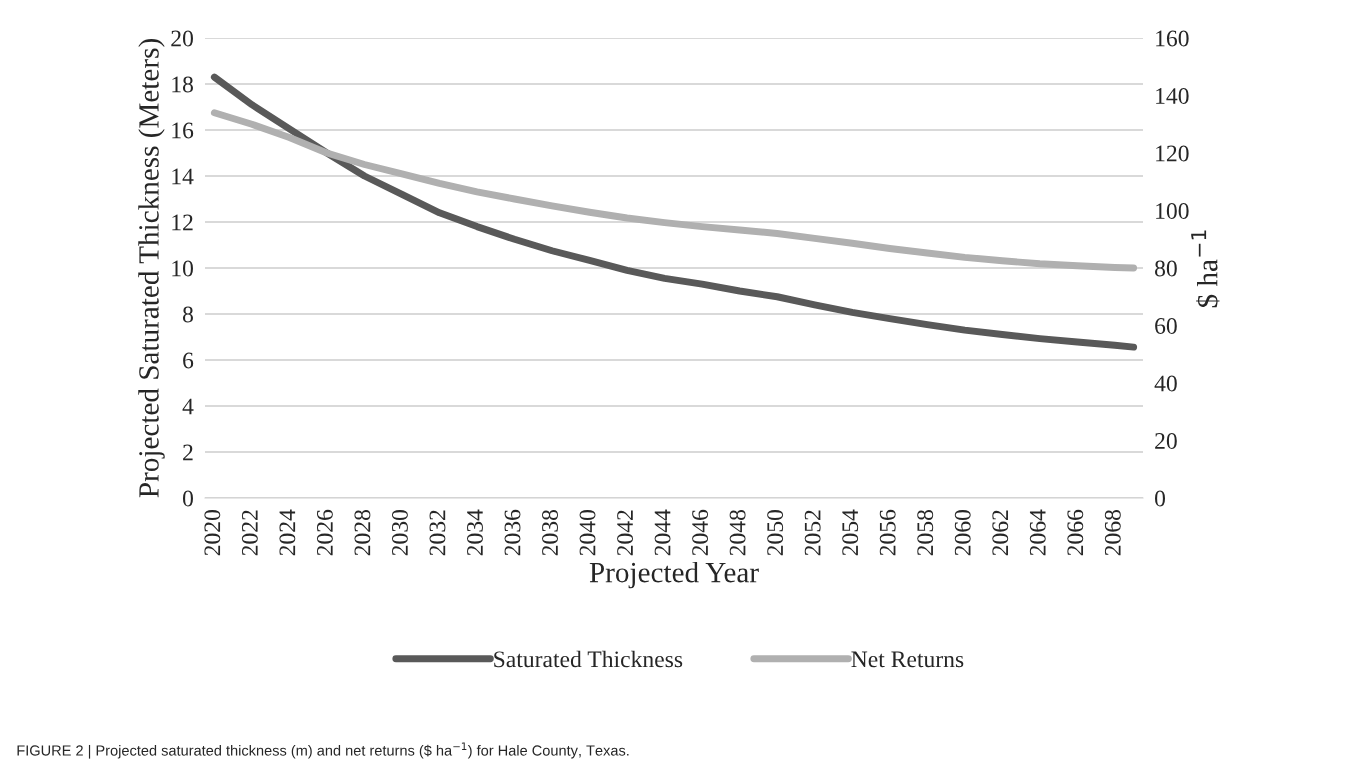  What do you see at coordinates (182, 38) in the screenshot?
I see `y-tick-label: 20` at bounding box center [182, 38].